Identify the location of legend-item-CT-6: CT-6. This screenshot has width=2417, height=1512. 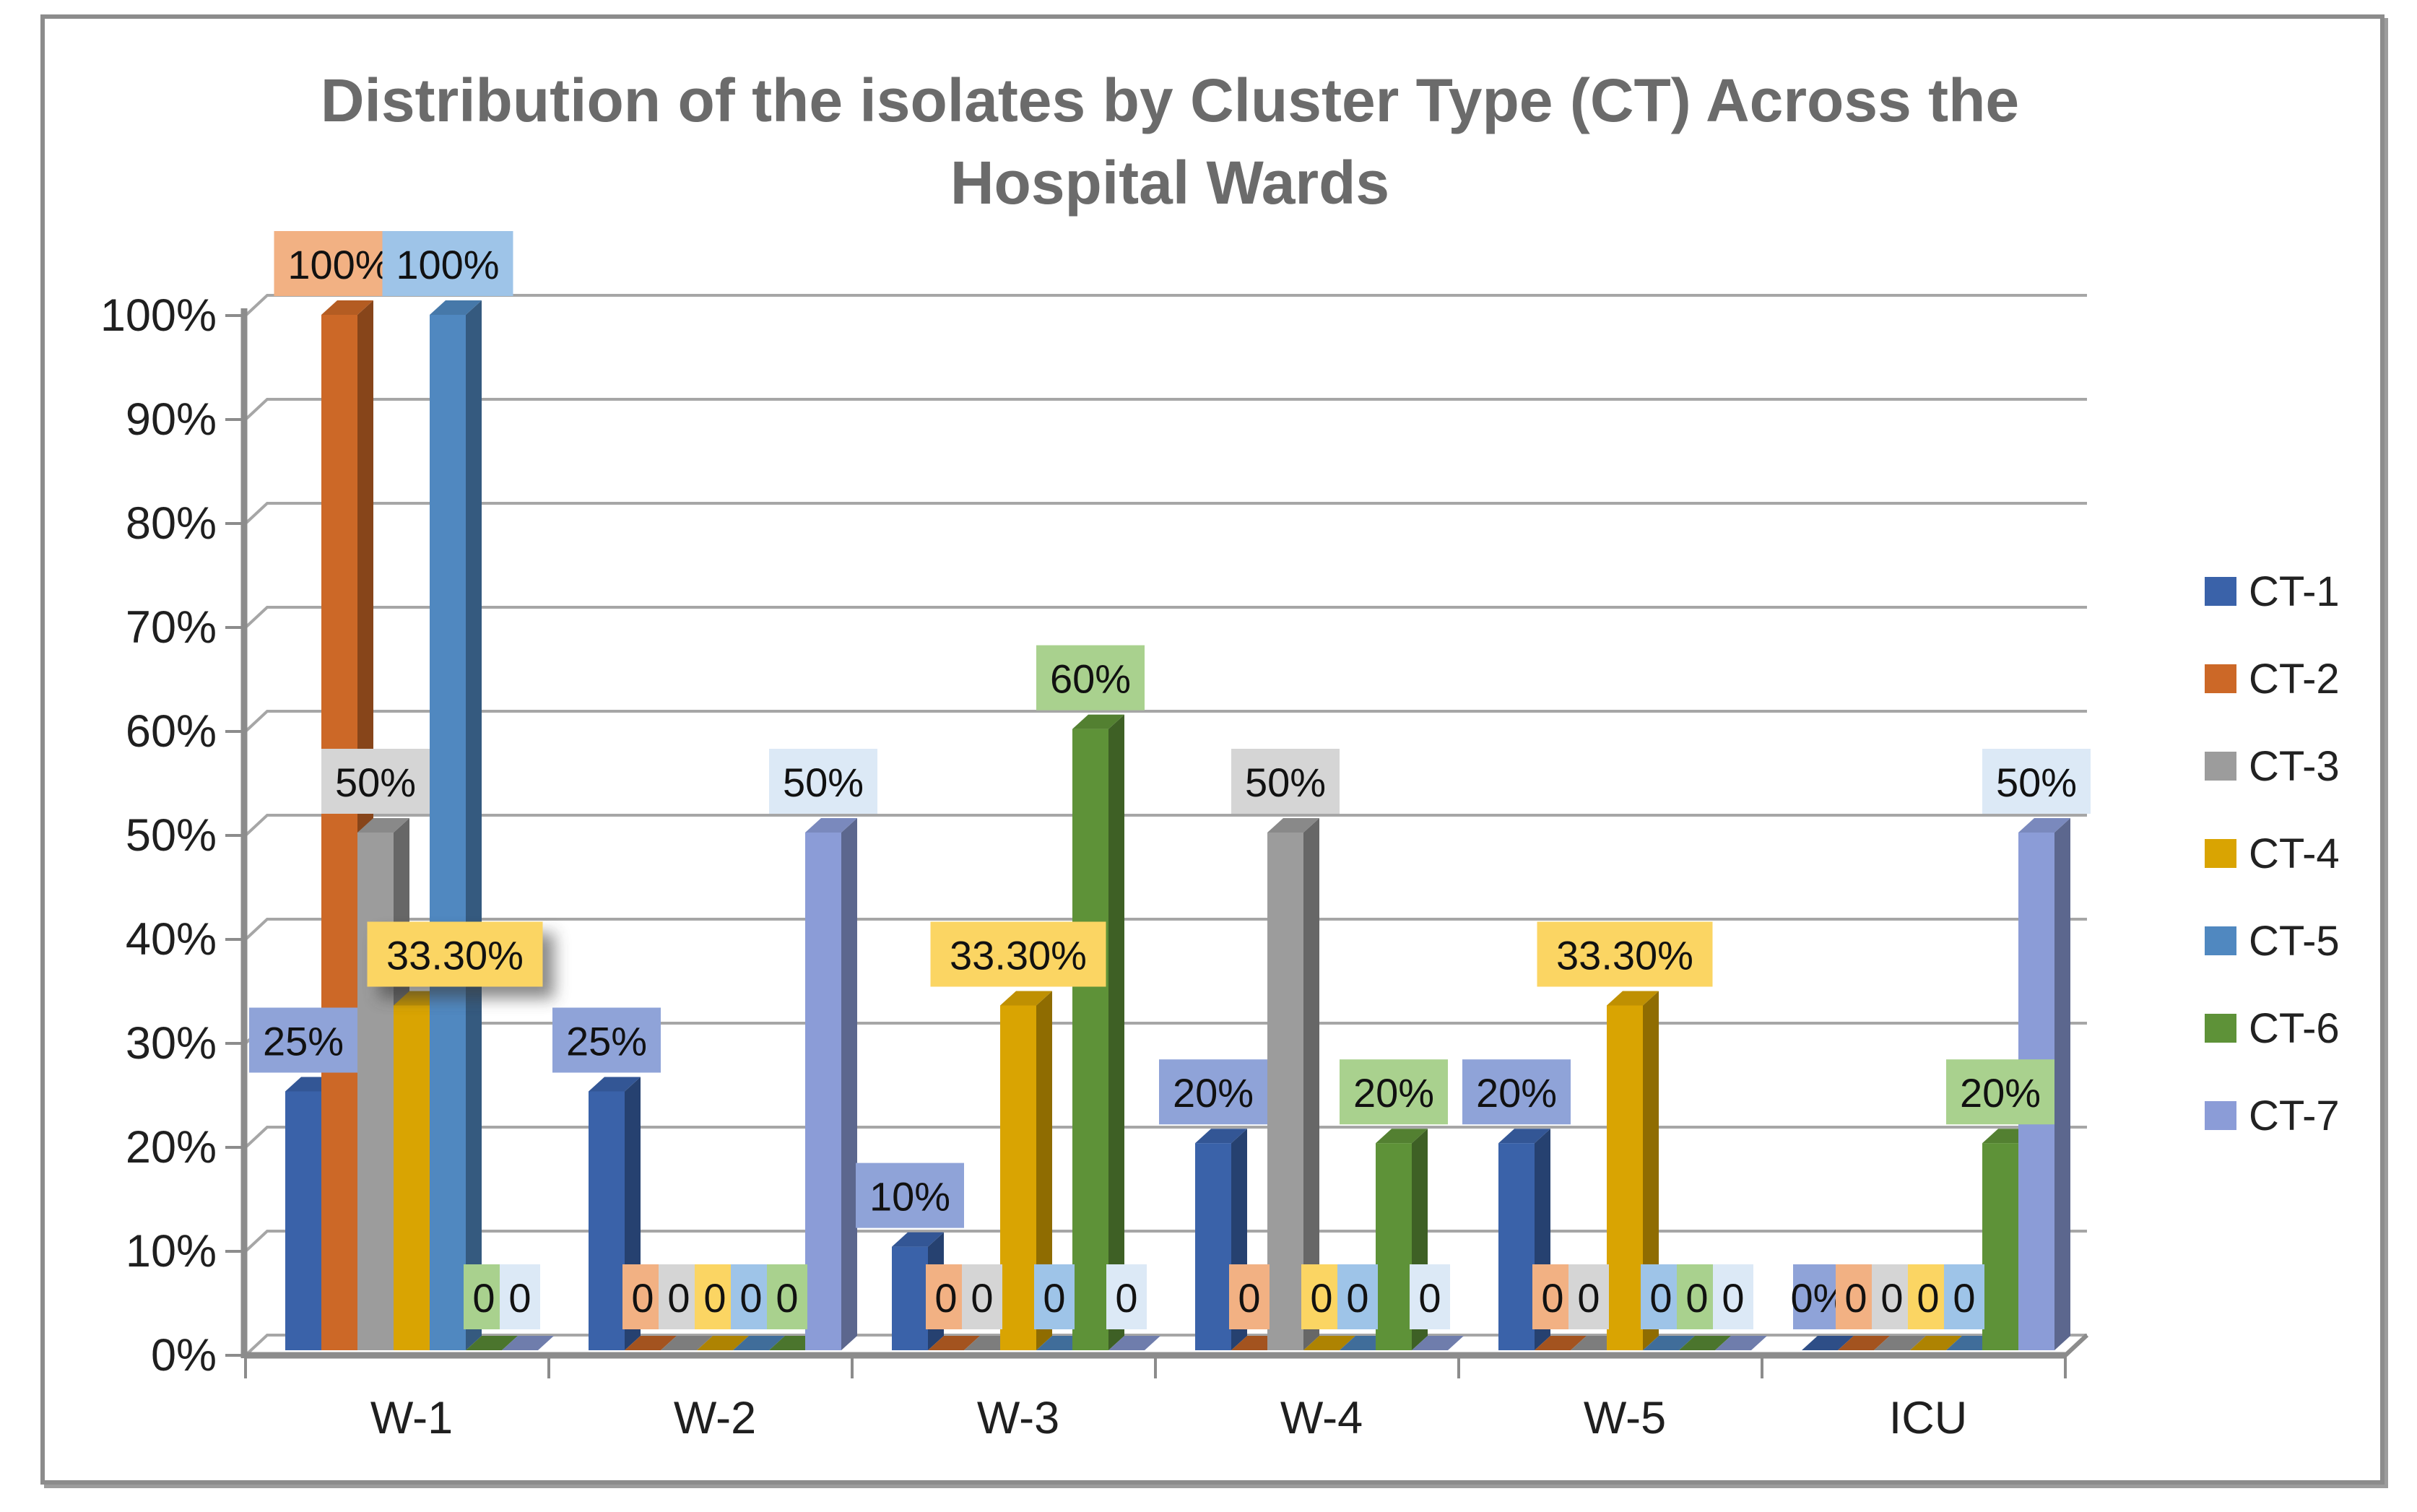
(2272, 1028).